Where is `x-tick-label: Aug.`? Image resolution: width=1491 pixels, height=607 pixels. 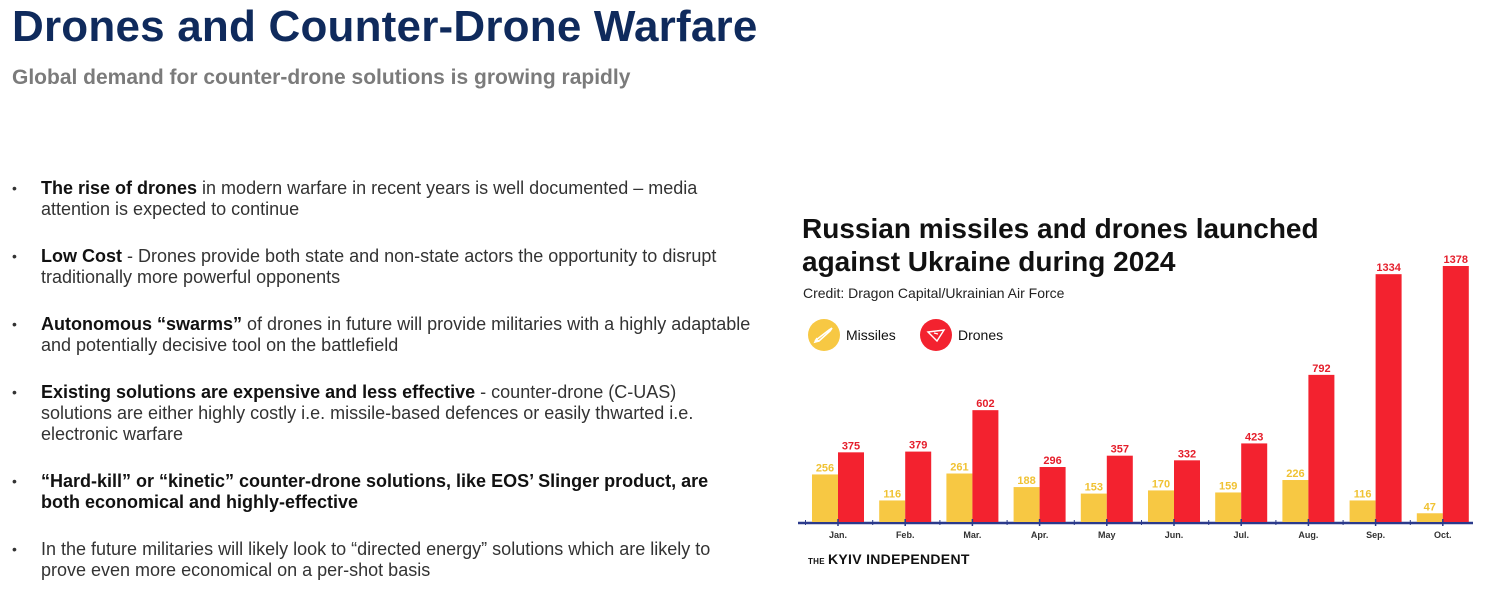 x-tick-label: Aug. is located at coordinates (1308, 535).